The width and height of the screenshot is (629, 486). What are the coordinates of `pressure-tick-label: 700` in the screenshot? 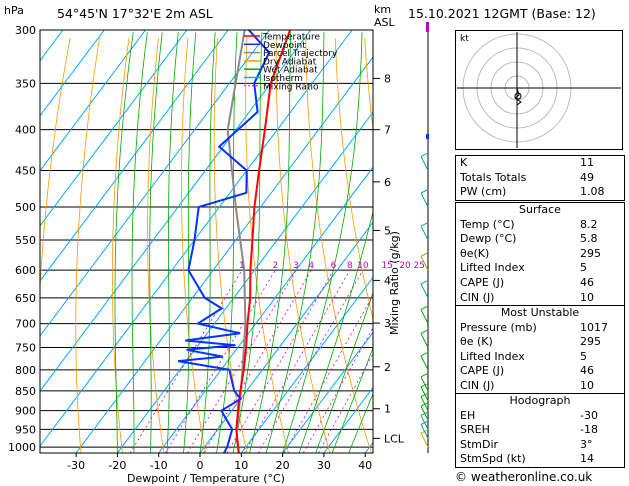 It's located at (25, 324).